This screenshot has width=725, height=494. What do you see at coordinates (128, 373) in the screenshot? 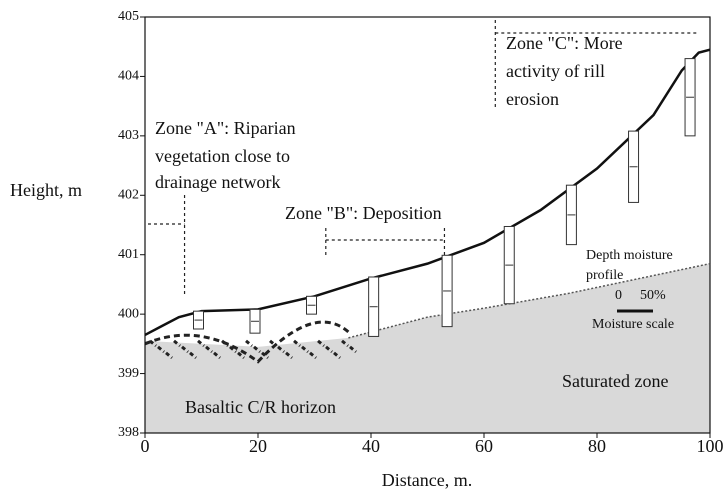
I see `y-tick-label: 399` at bounding box center [128, 373].